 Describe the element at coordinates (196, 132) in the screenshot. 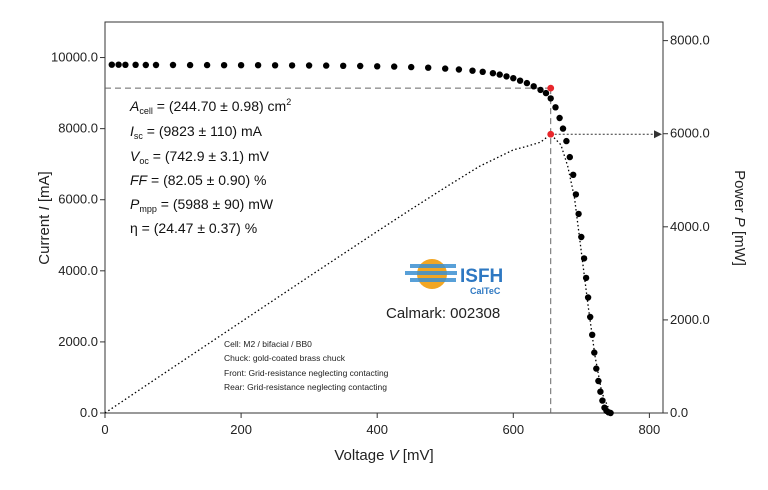

I see `annotation-isc: Isc = (9823 ± 110) mA` at that location.